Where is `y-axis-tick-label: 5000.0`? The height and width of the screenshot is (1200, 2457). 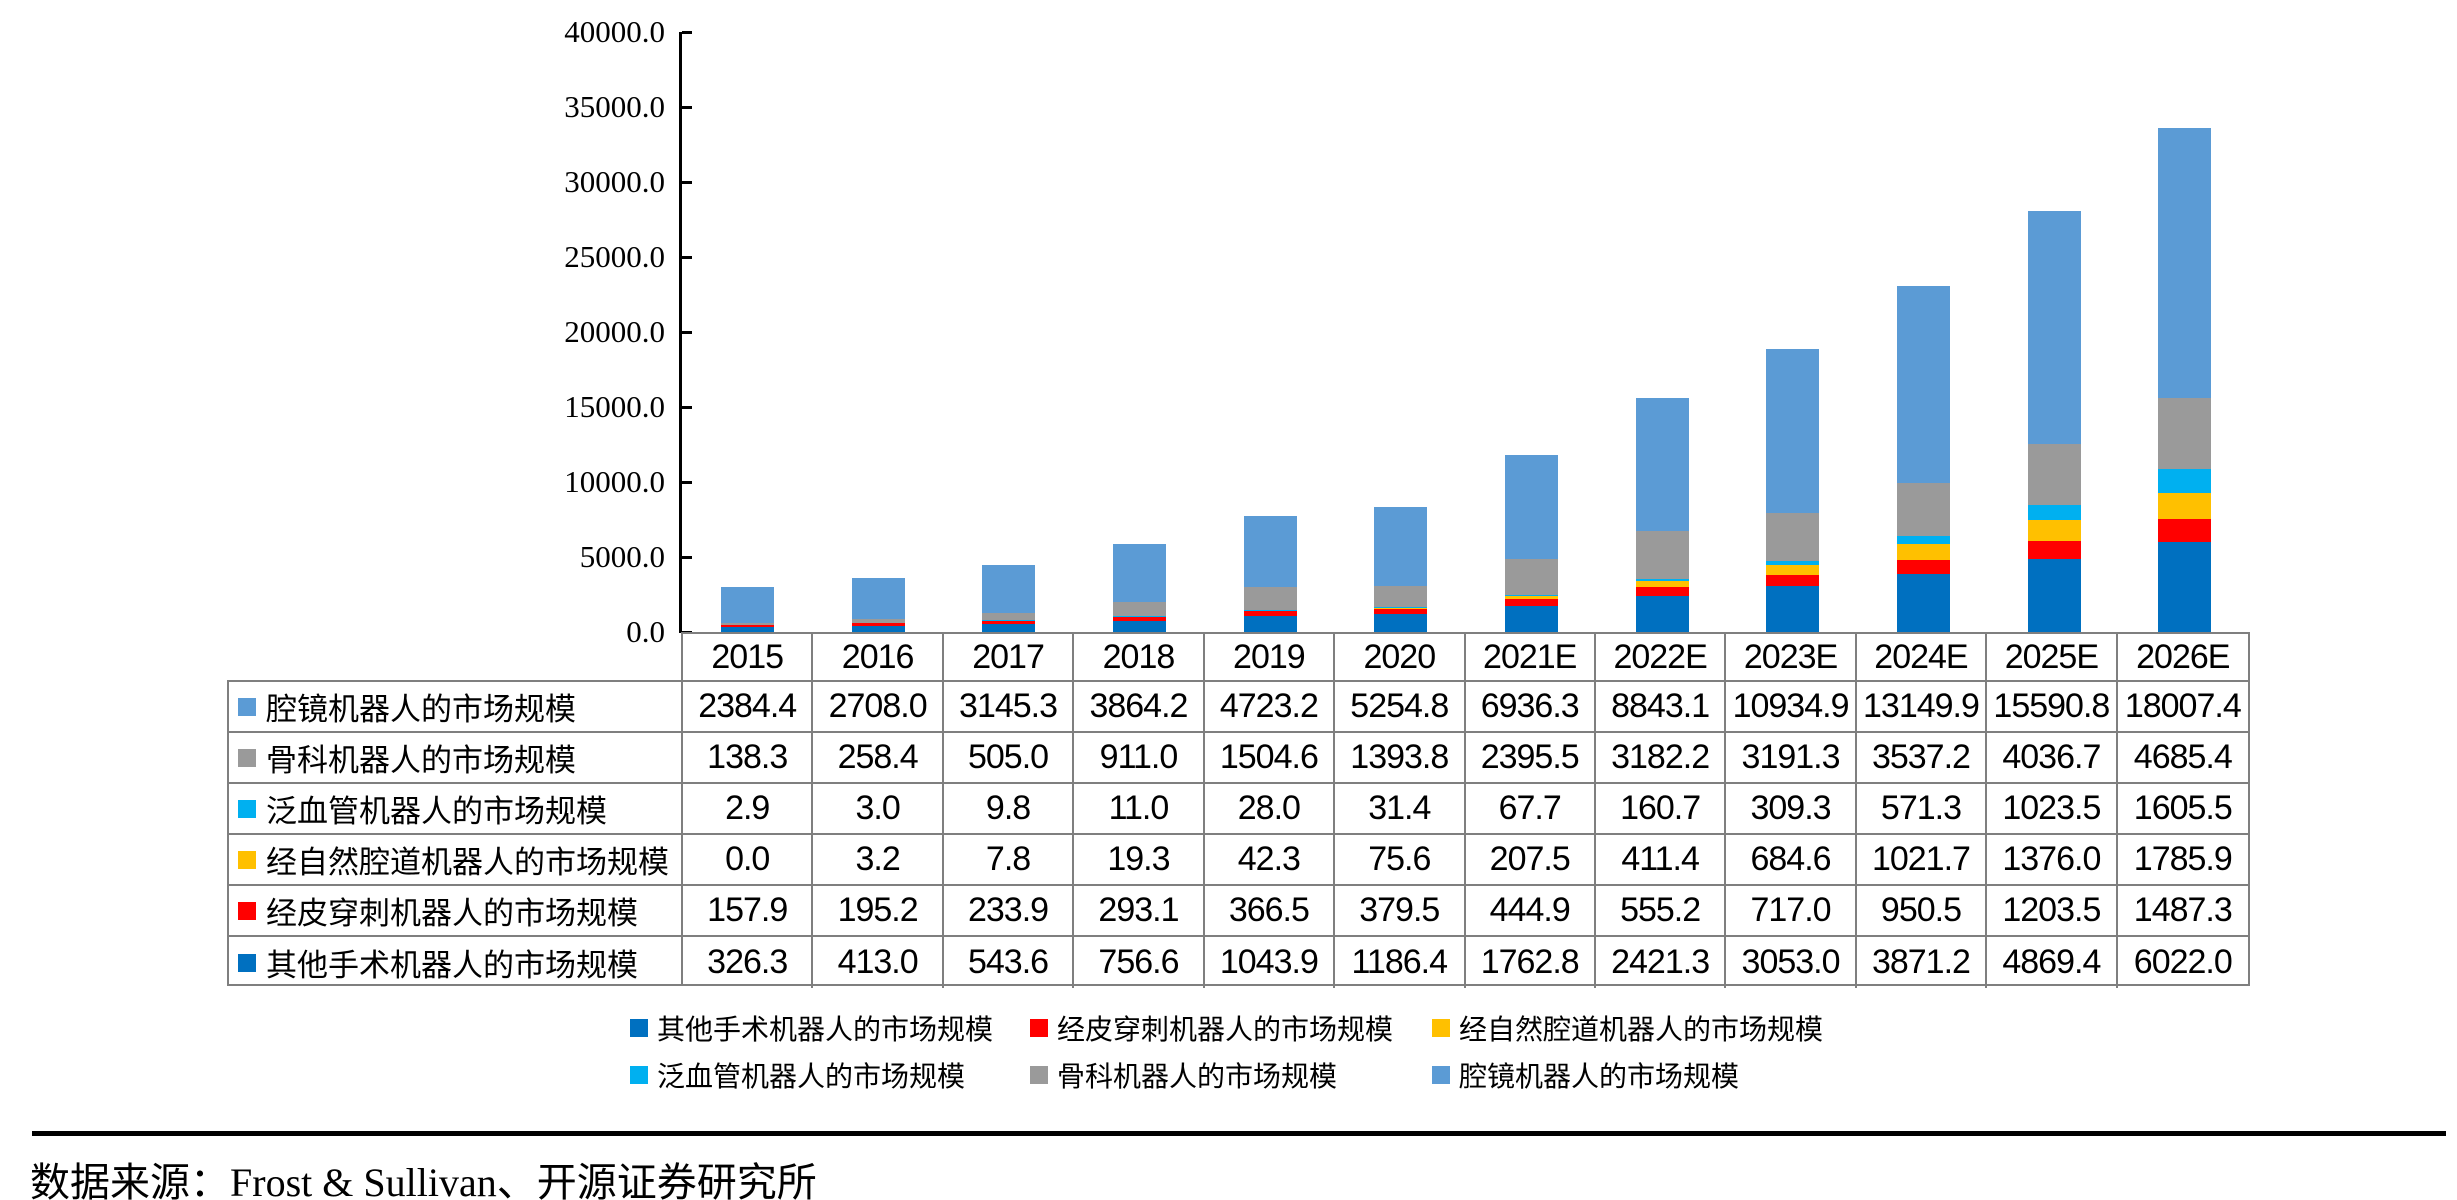
y-axis-tick-label: 5000.0 is located at coordinates (622, 556).